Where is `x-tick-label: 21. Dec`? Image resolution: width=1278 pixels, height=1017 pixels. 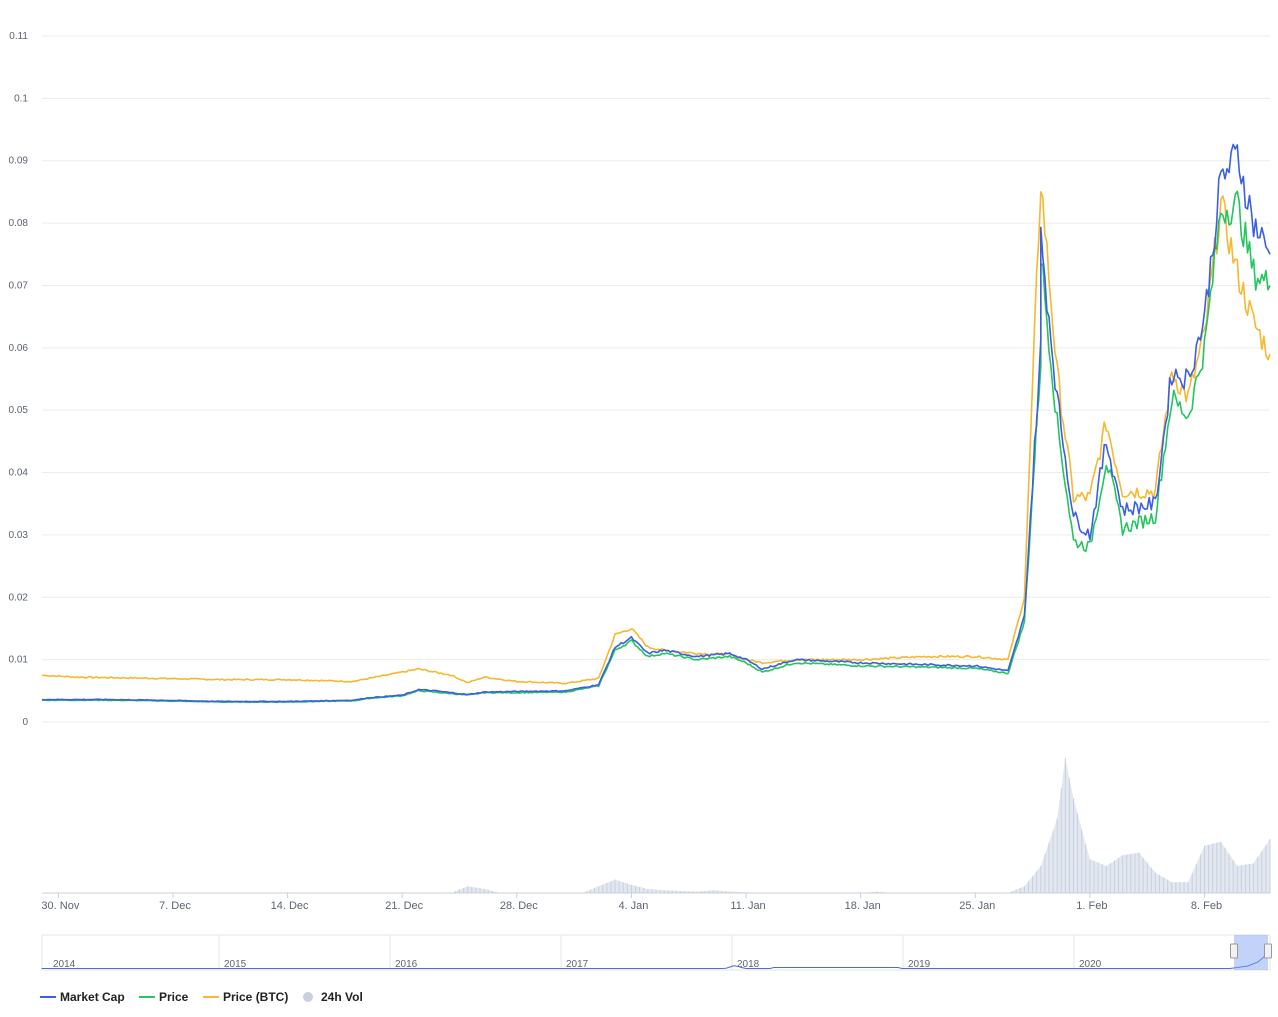
x-tick-label: 21. Dec is located at coordinates (404, 906).